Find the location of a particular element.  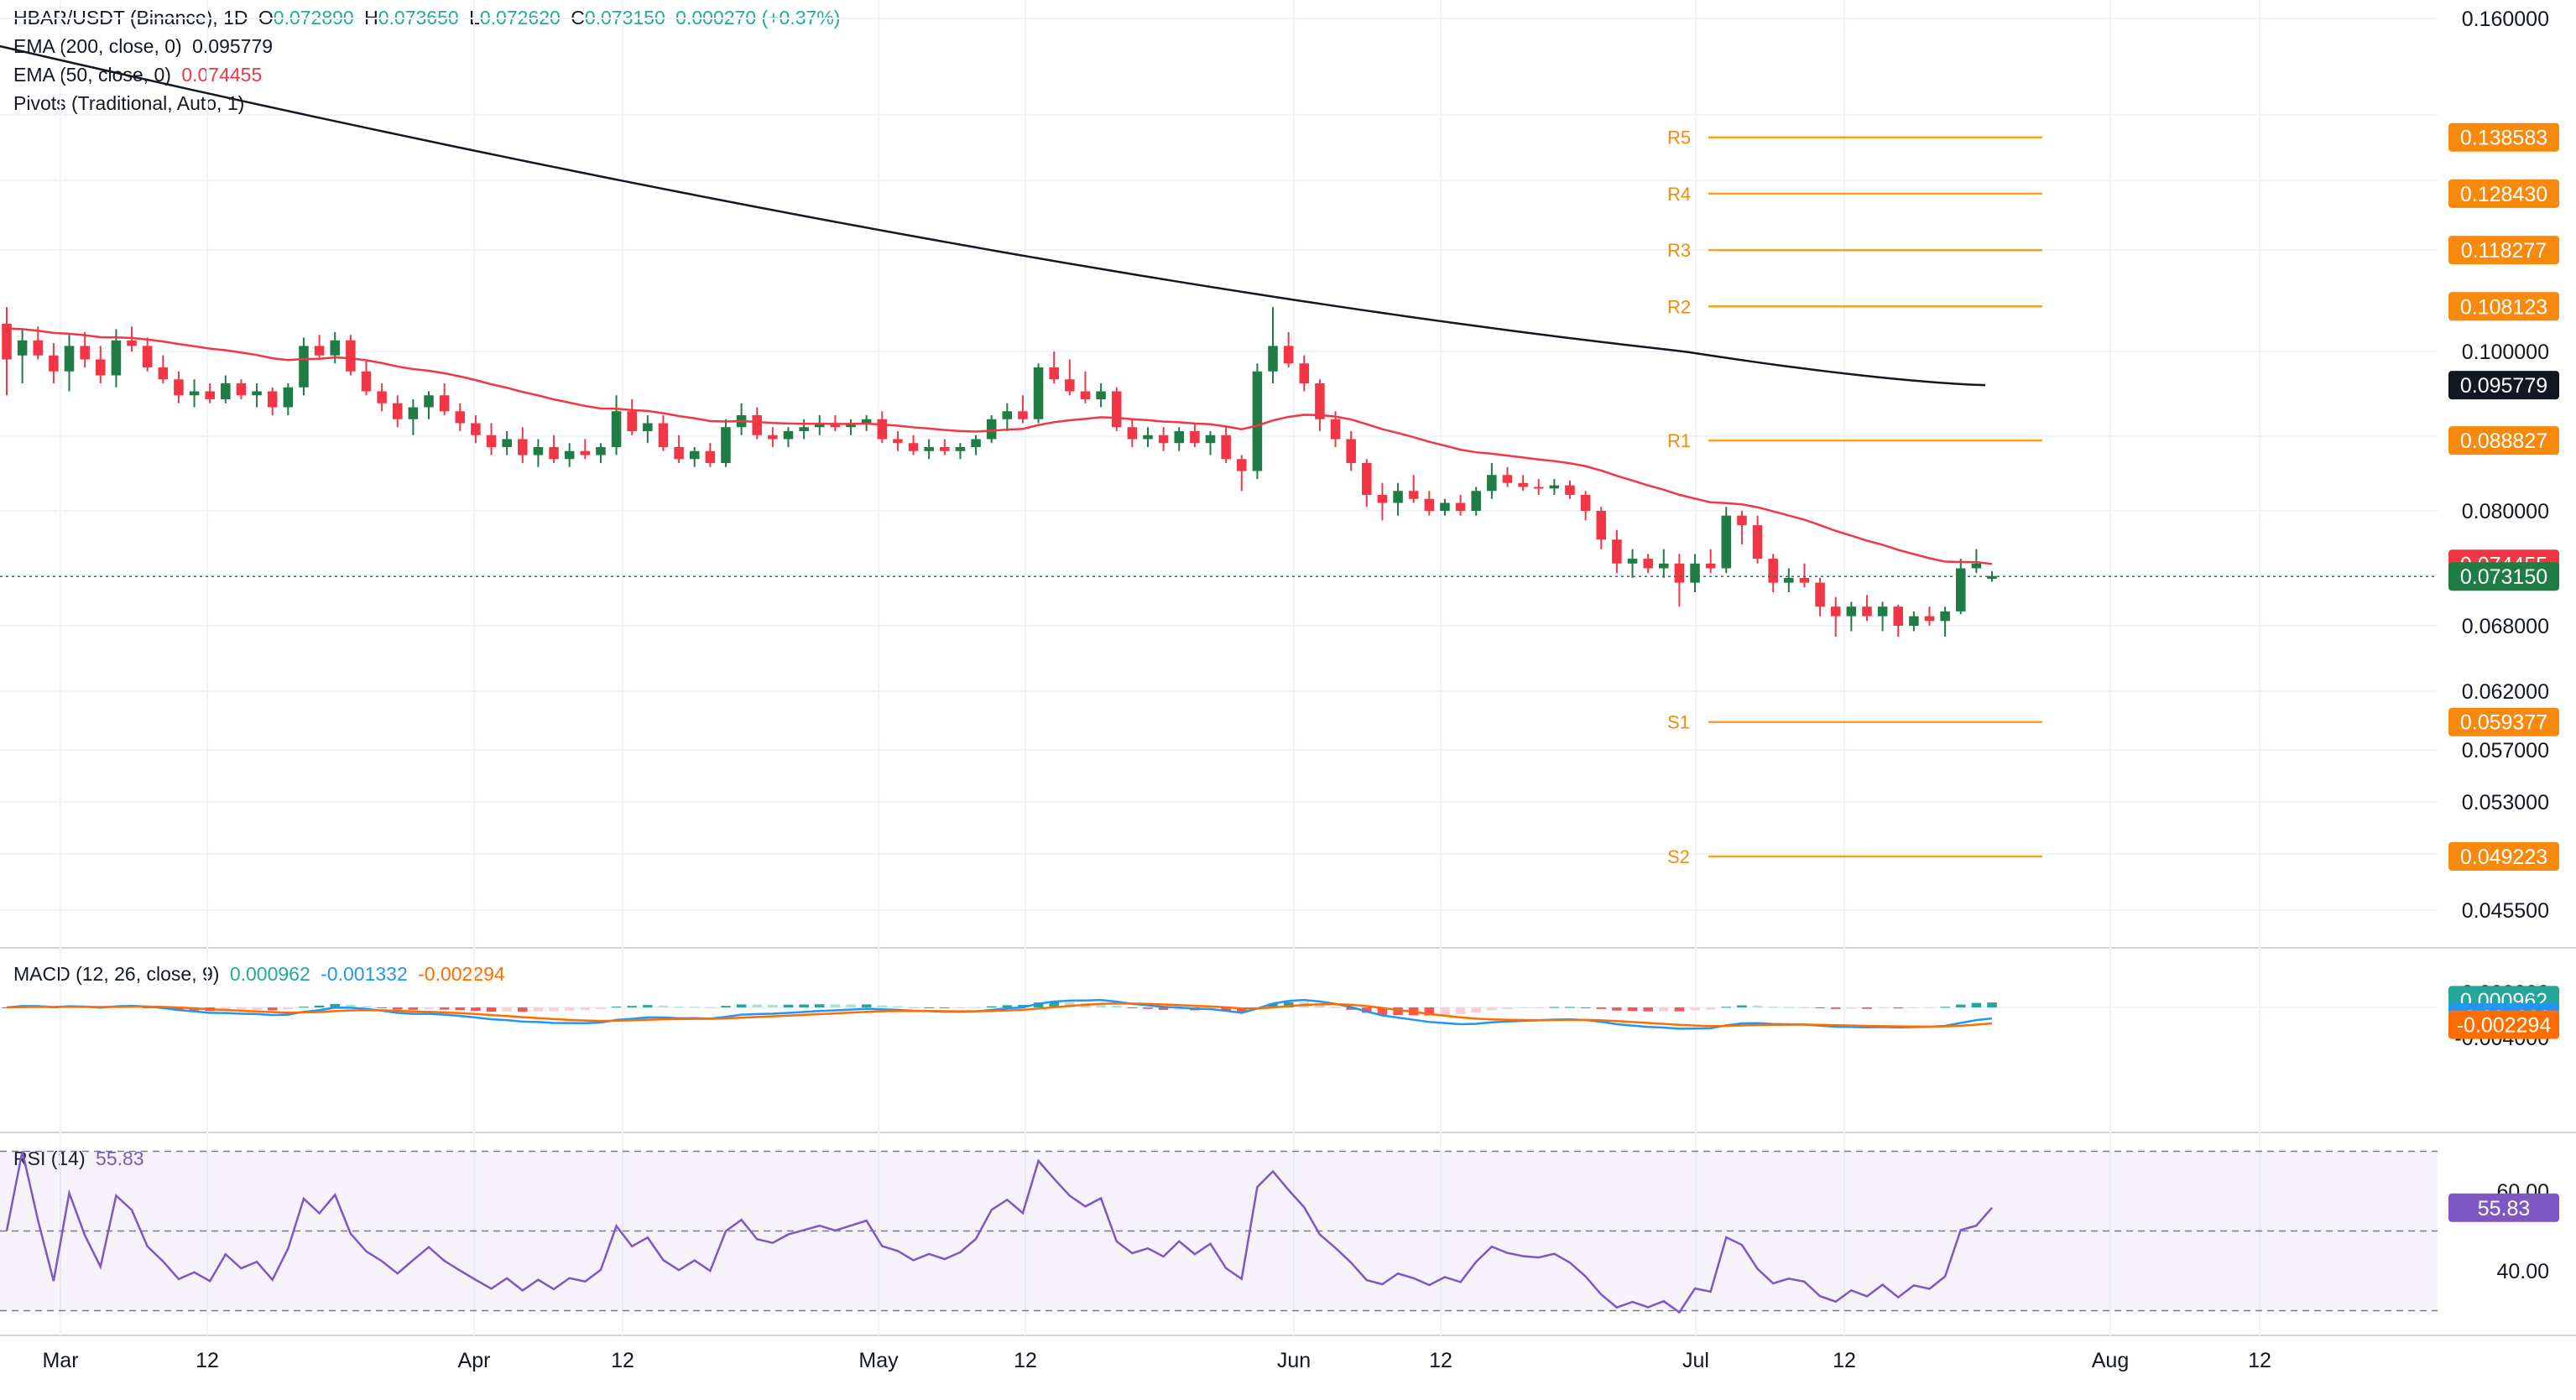

price-badge-text: 0.095779 is located at coordinates (2503, 386).